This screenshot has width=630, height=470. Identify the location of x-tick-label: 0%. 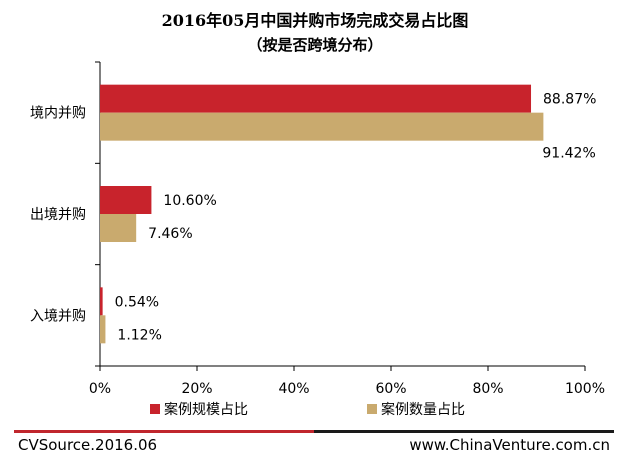
(100, 389).